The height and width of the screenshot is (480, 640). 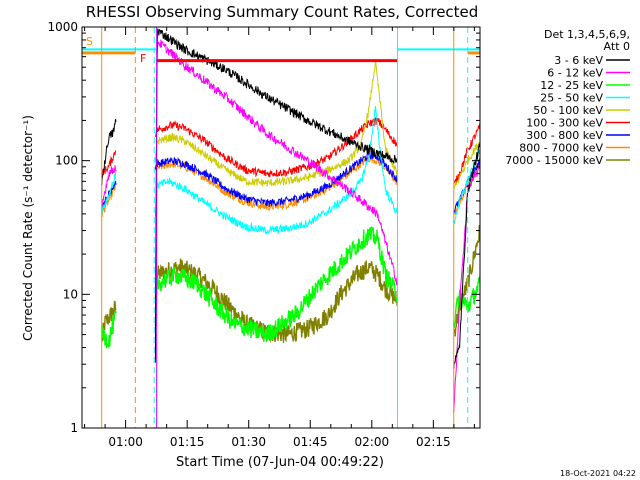 What do you see at coordinates (564, 135) in the screenshot?
I see `legend-label-7: 300 - 800 keV` at bounding box center [564, 135].